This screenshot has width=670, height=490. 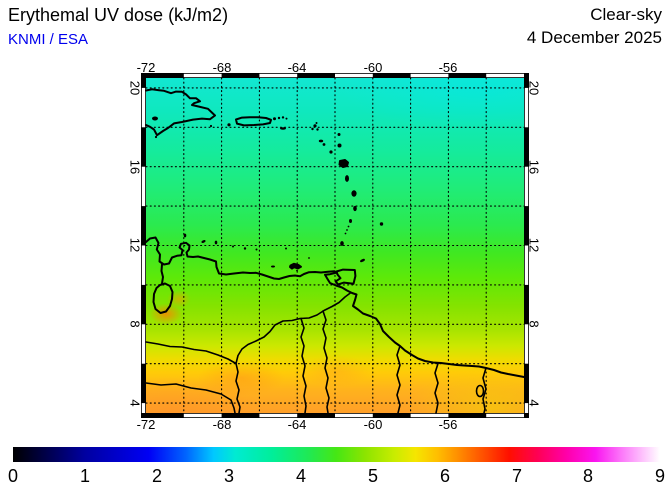 What do you see at coordinates (301, 476) in the screenshot?
I see `colorbar-tick: 4` at bounding box center [301, 476].